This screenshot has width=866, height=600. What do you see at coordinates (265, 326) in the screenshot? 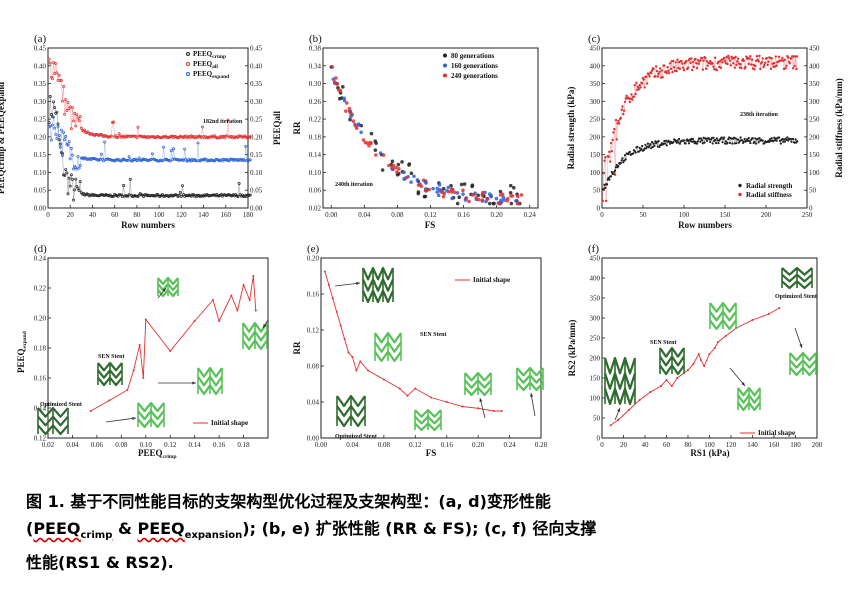
I see `arrow-head` at bounding box center [265, 326].